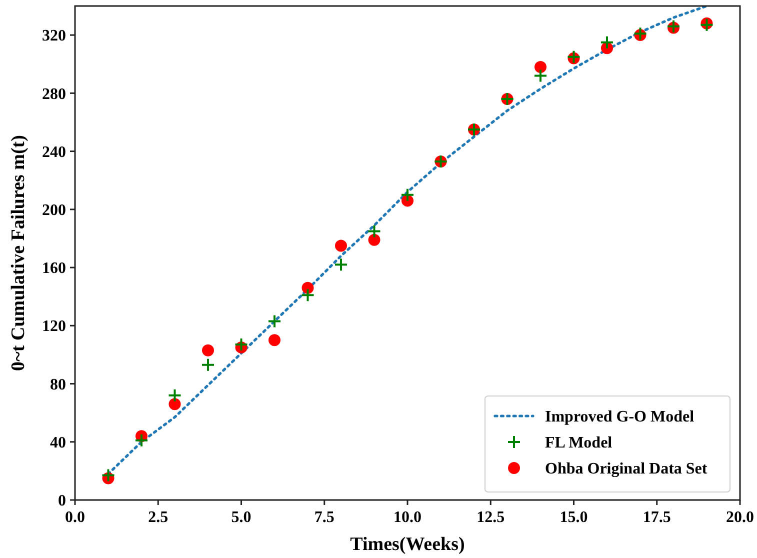 The image size is (757, 558). I want to click on y-tick-label: 80, so click(58, 385).